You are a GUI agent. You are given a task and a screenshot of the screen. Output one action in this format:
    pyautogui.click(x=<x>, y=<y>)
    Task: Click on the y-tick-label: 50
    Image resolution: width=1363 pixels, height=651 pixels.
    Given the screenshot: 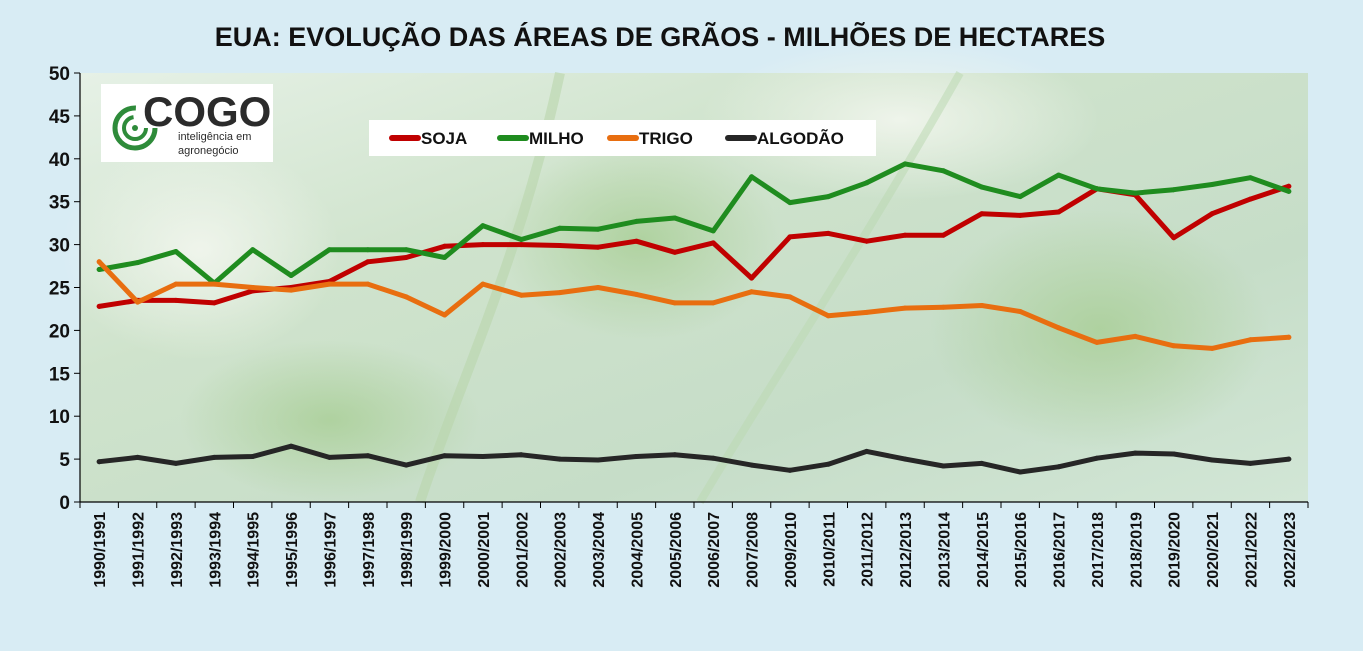 What is the action you would take?
    pyautogui.click(x=59, y=74)
    